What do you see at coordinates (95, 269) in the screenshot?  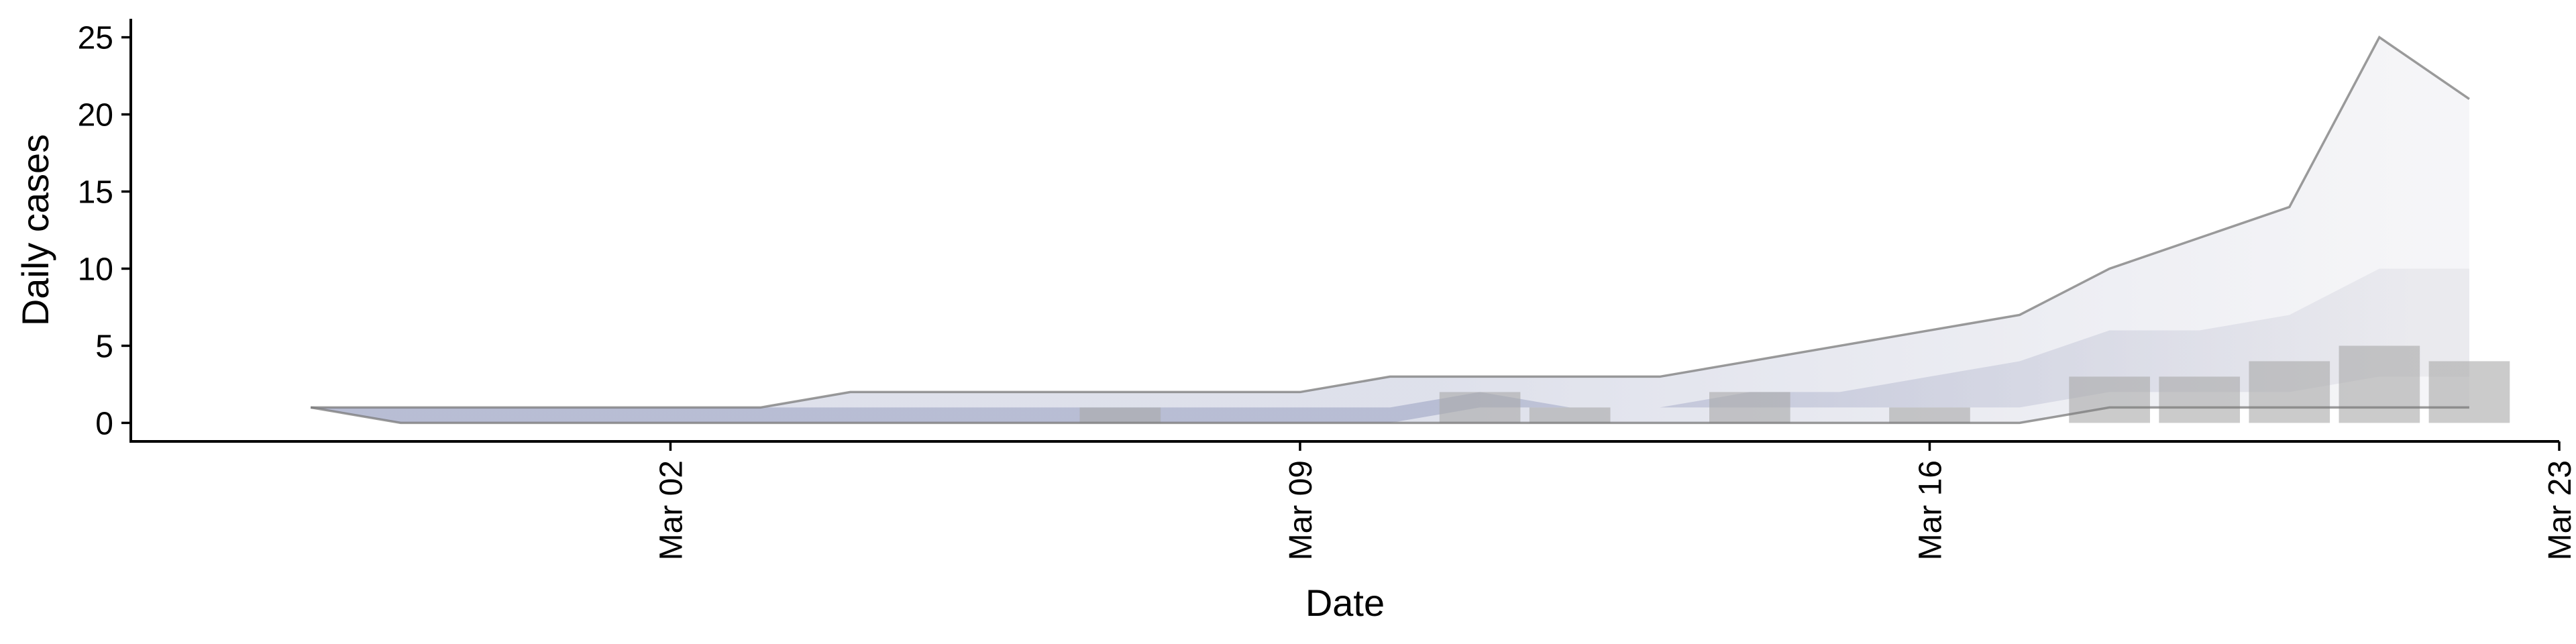 I see `y-tick-label: 10` at bounding box center [95, 269].